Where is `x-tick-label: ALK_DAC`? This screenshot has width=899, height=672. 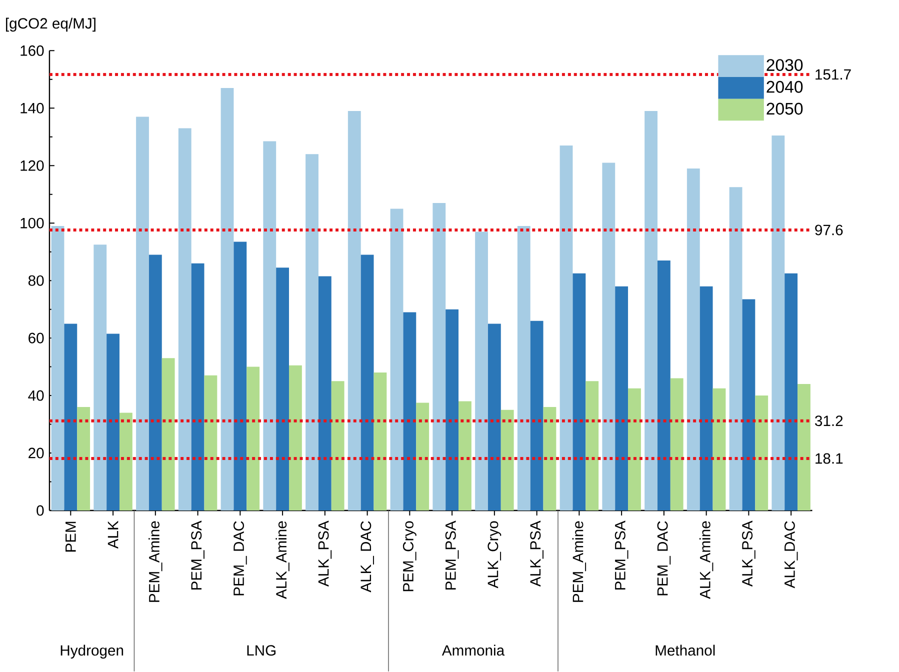 x-tick-label: ALK_DAC is located at coordinates (791, 554).